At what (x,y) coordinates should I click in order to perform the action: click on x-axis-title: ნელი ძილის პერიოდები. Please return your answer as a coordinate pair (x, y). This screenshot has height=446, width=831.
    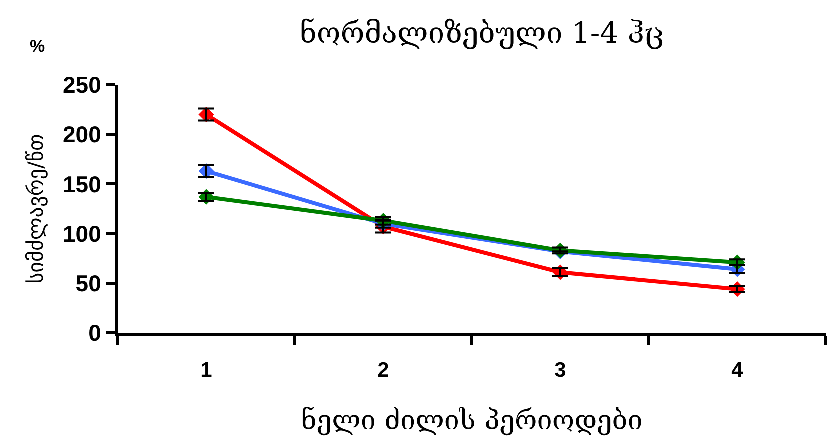
    Looking at the image, I should click on (472, 421).